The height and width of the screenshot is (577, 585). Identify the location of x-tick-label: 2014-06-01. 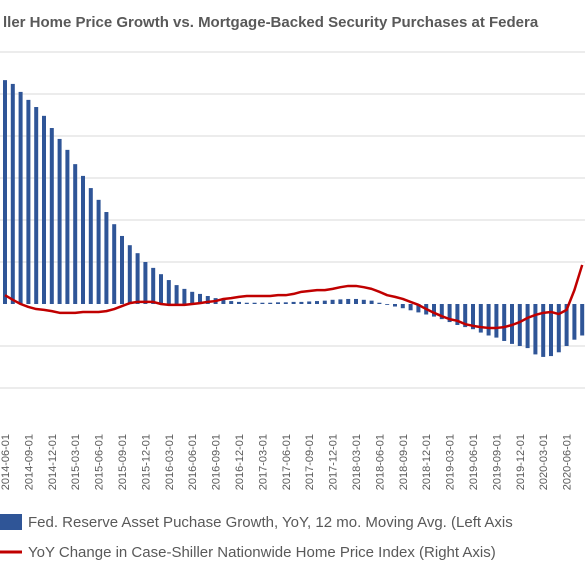
(6, 462).